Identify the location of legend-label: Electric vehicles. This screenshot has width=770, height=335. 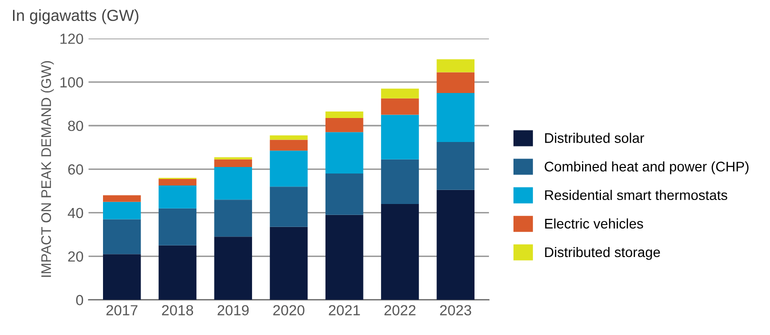
(594, 223).